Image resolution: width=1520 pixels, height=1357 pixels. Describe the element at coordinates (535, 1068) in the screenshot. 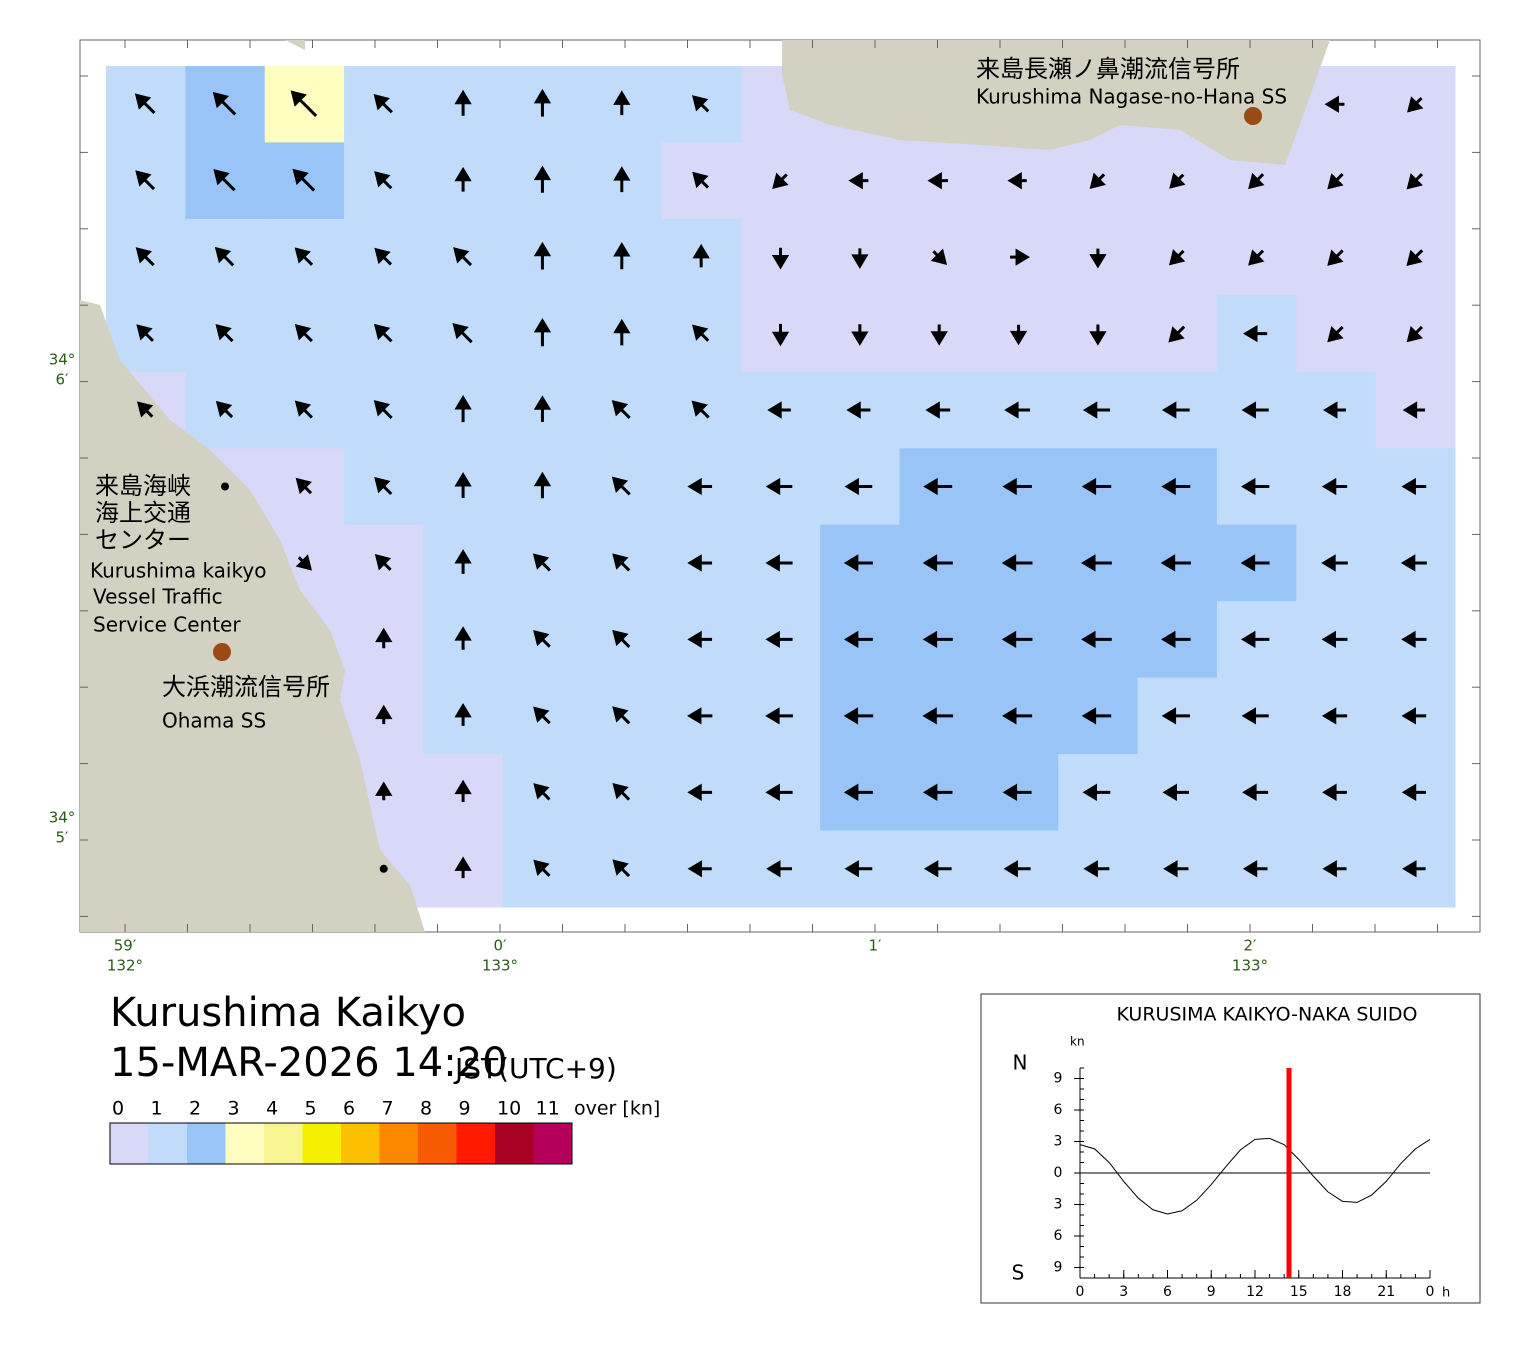

I see `timezone: JST(UTC+9)` at that location.